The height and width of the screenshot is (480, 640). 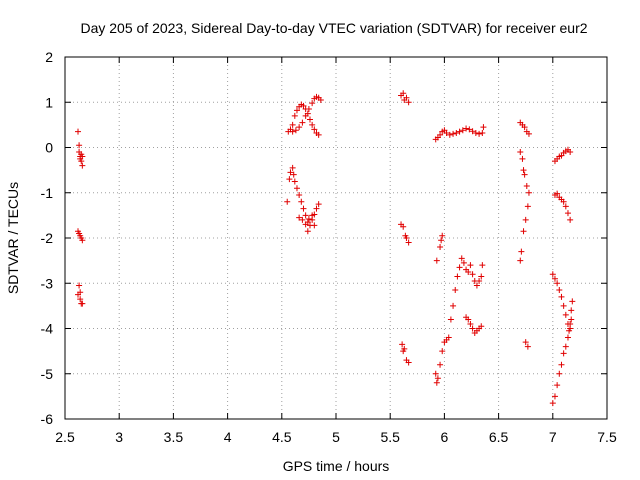 I want to click on x-tick-label: 6.5, so click(x=499, y=437).